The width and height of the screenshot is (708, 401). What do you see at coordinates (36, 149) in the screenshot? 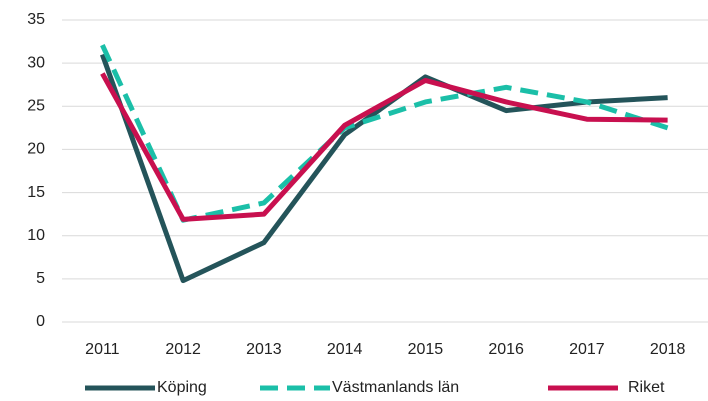
I see `y-tick-label: 20` at bounding box center [36, 149].